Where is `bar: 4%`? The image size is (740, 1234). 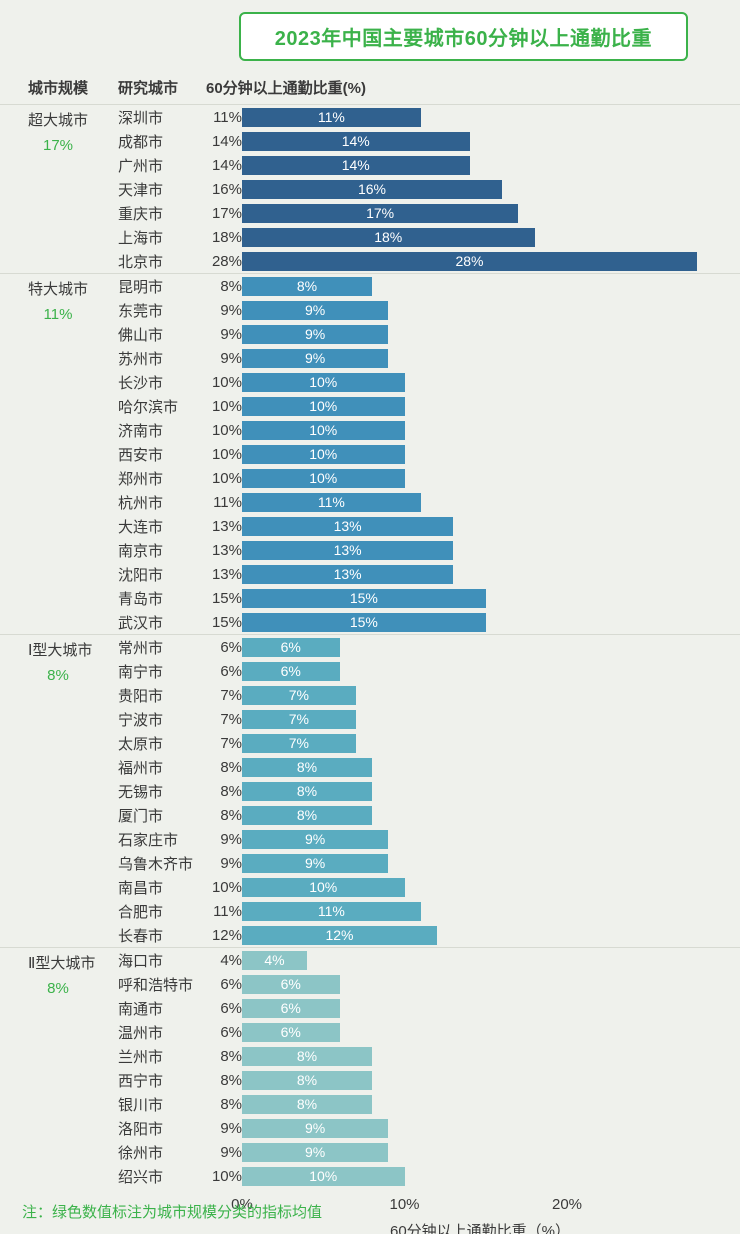
bar: 4% is located at coordinates (274, 960).